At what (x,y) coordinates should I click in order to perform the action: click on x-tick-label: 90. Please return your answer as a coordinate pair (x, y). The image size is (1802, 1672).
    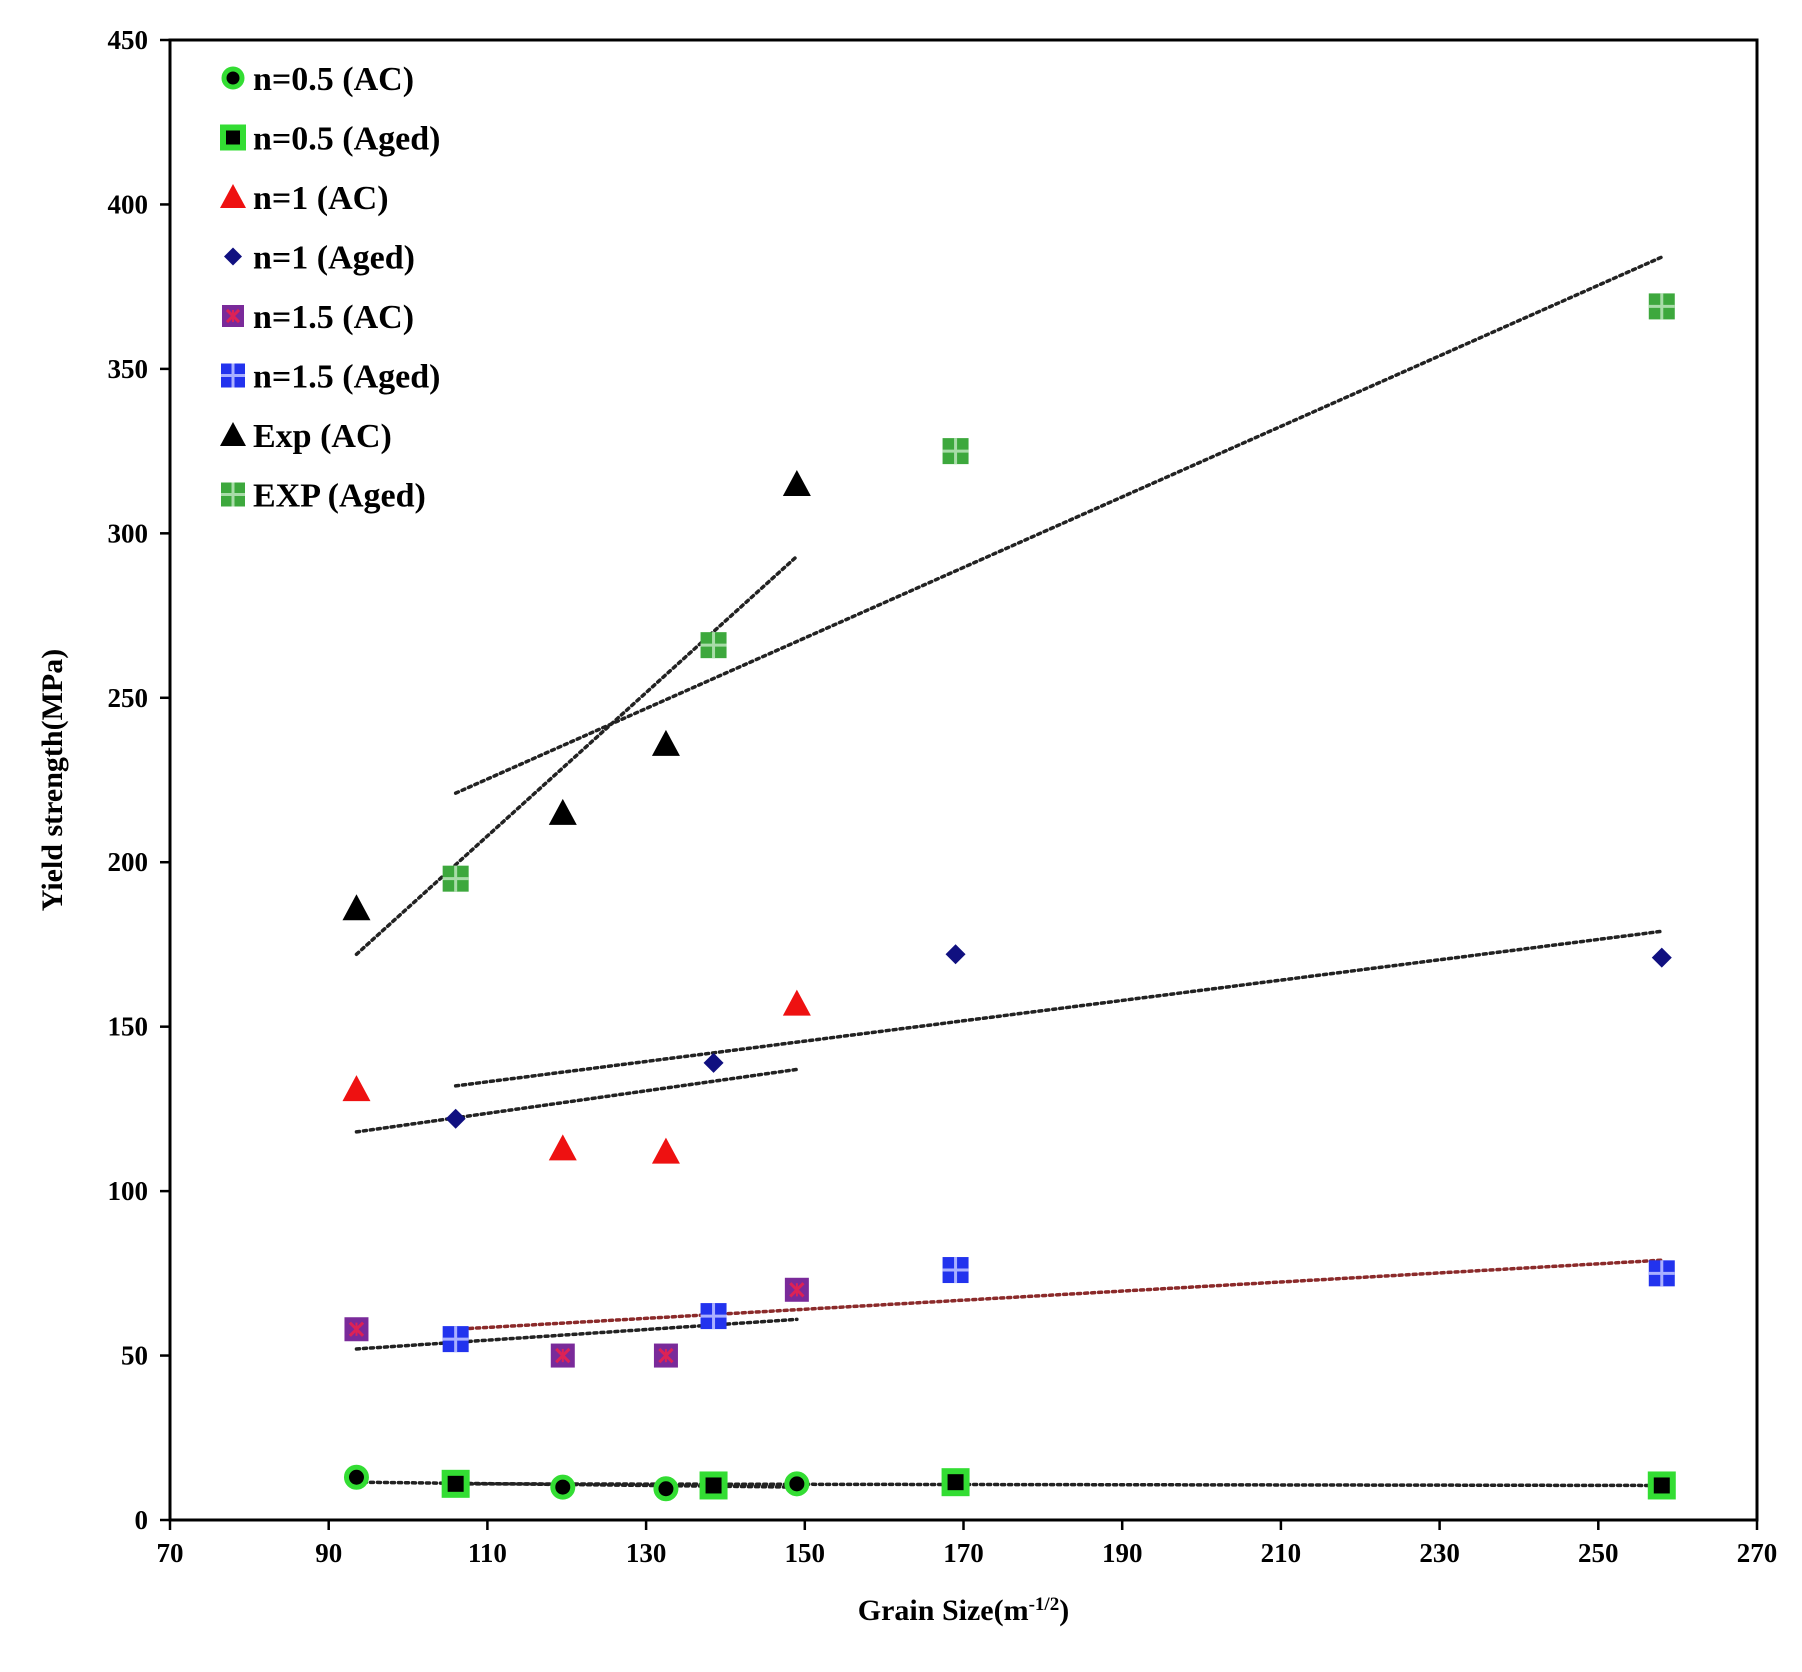
    Looking at the image, I should click on (328, 1553).